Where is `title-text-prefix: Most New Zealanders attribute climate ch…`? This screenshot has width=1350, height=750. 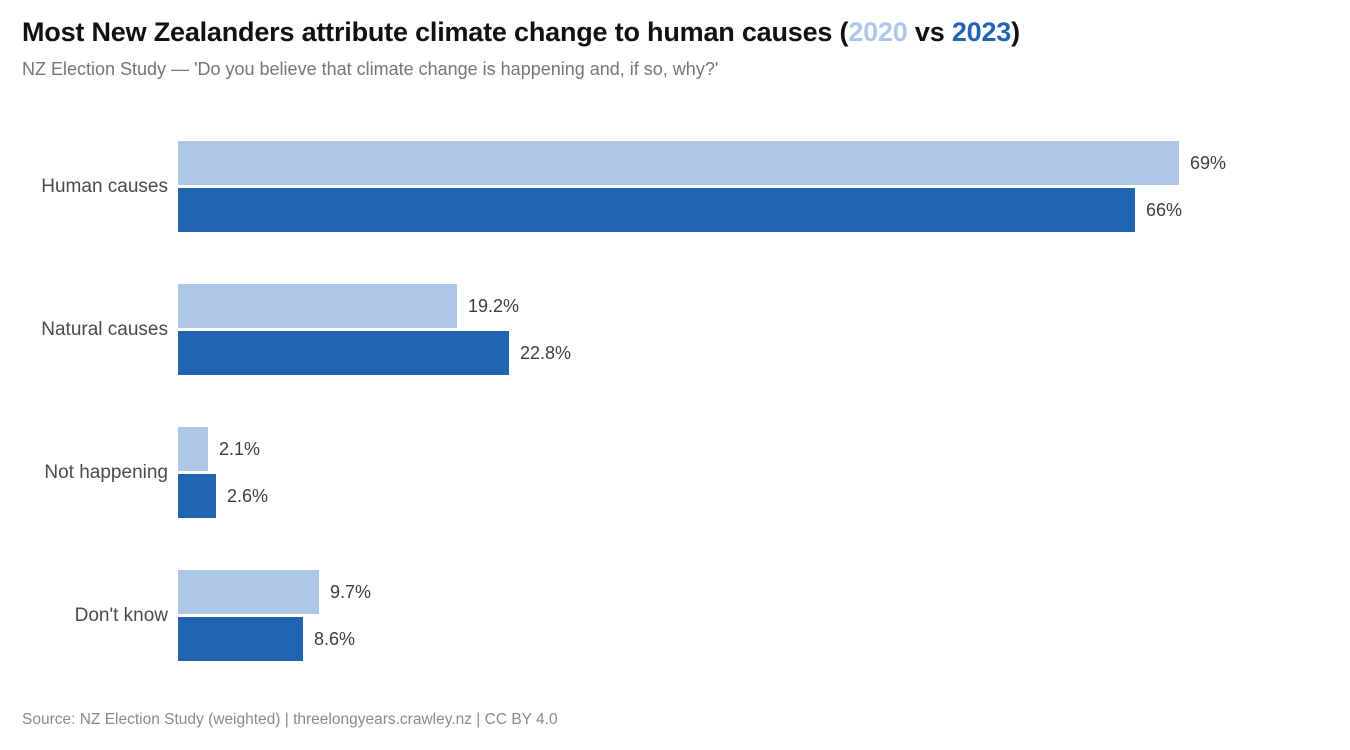 title-text-prefix: Most New Zealanders attribute climate ch… is located at coordinates (435, 32).